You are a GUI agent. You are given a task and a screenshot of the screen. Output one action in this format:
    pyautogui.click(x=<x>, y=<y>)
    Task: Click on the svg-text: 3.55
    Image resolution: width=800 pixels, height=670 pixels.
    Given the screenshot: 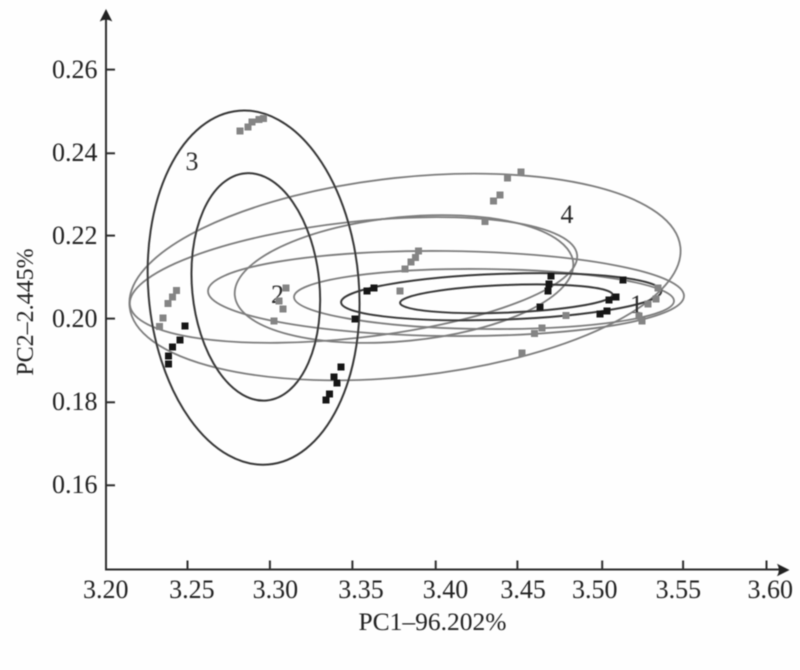 What is the action you would take?
    pyautogui.click(x=679, y=589)
    